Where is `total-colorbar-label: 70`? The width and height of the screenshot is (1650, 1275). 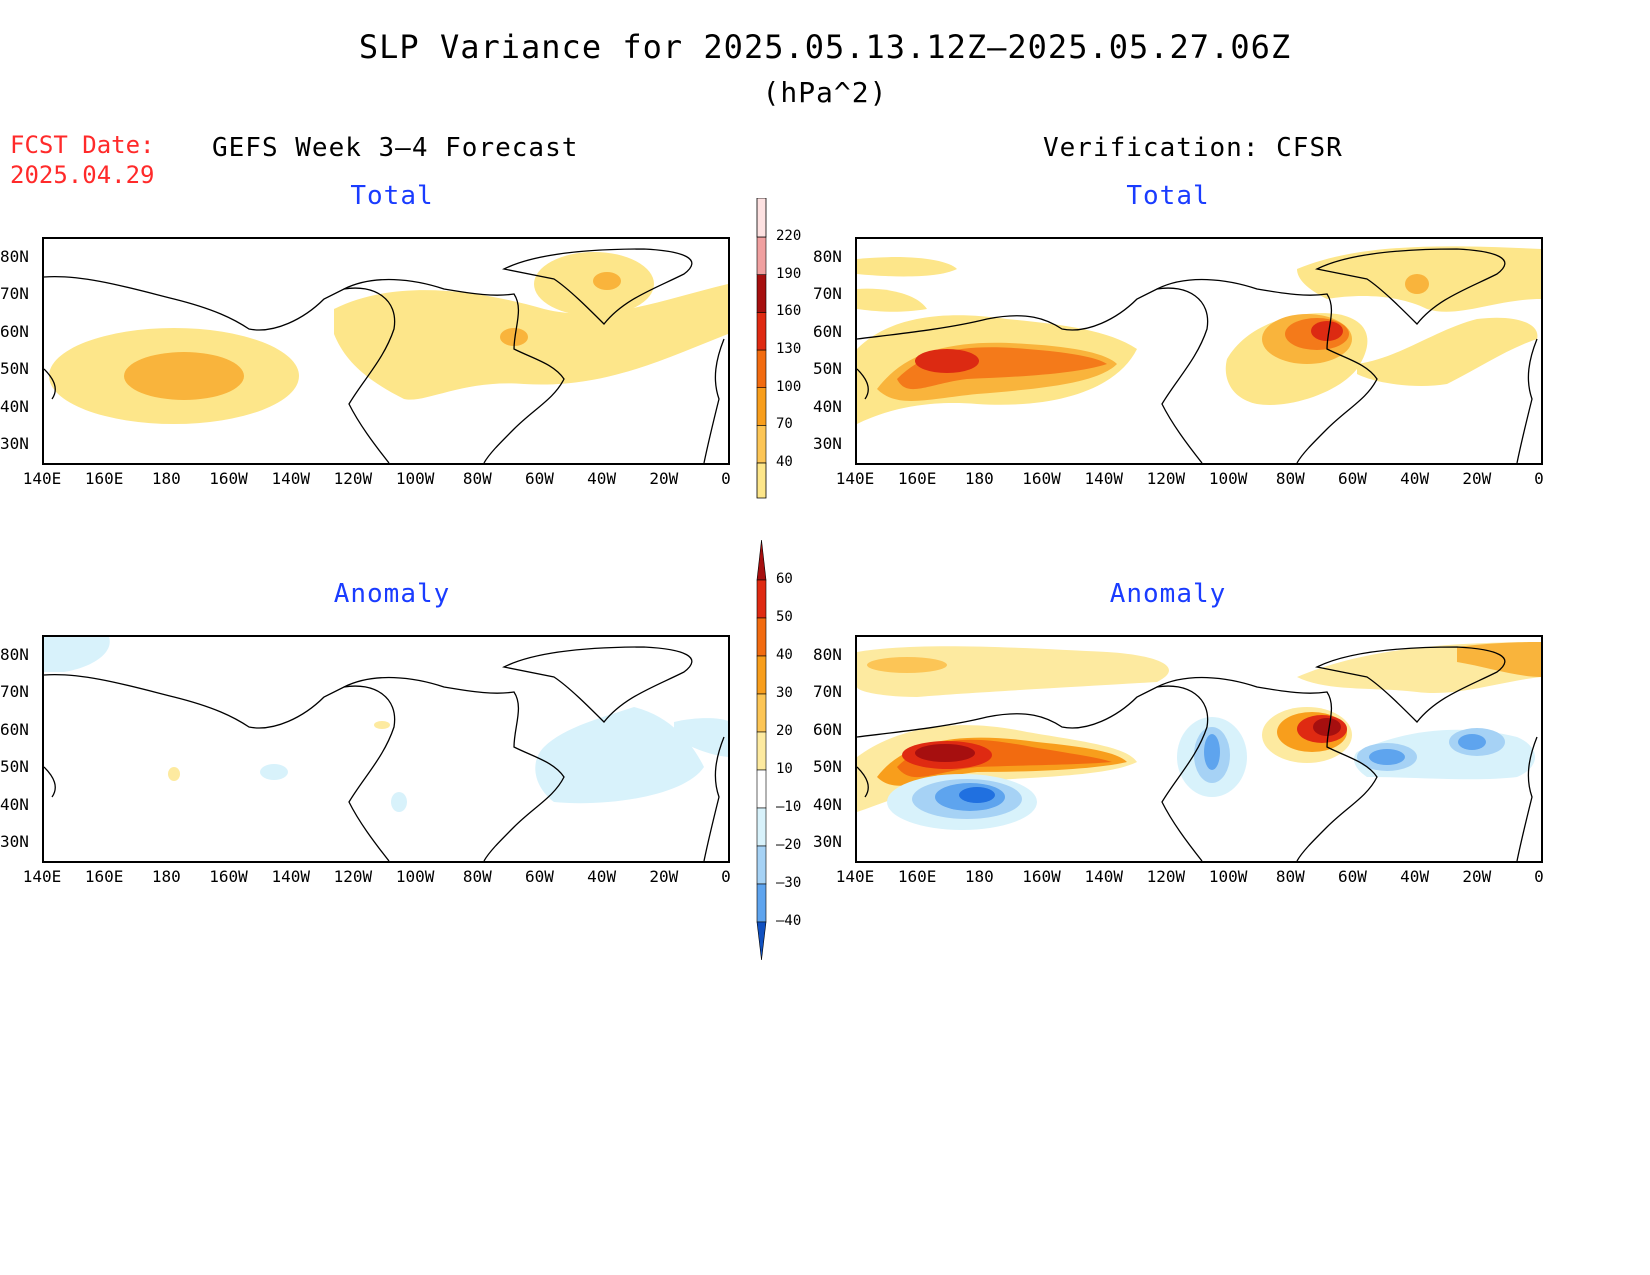 total-colorbar-label: 70 is located at coordinates (784, 424).